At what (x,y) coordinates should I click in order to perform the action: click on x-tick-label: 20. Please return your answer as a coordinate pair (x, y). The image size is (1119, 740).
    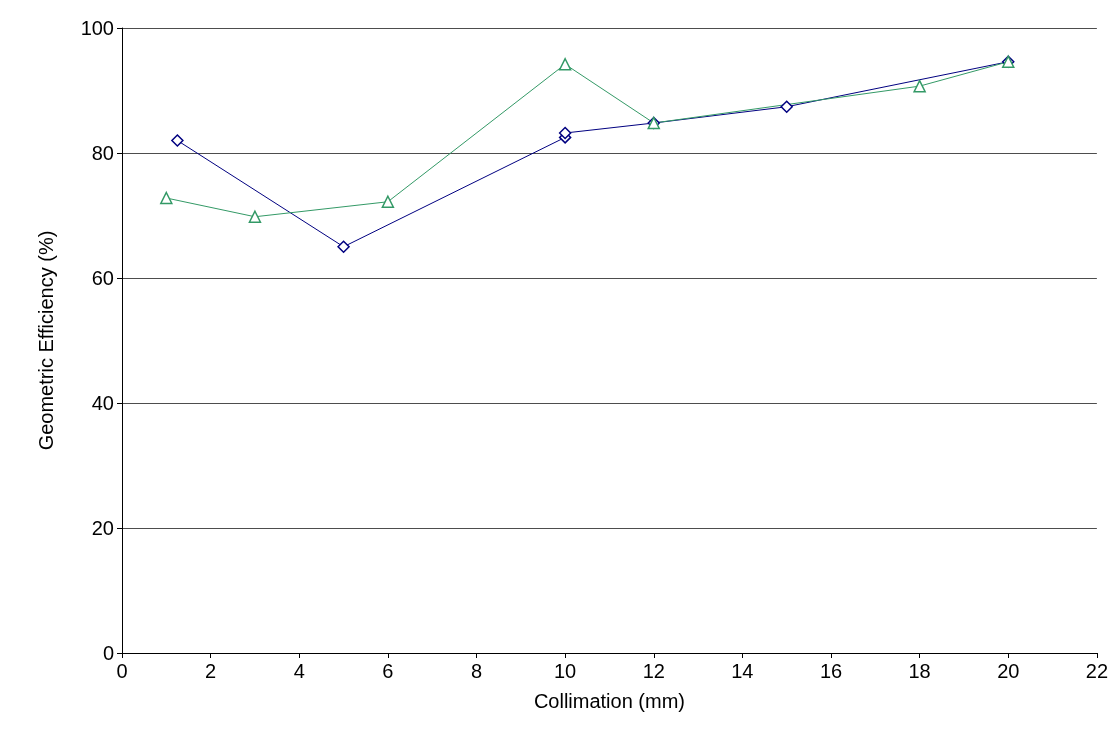
    Looking at the image, I should click on (1008, 671).